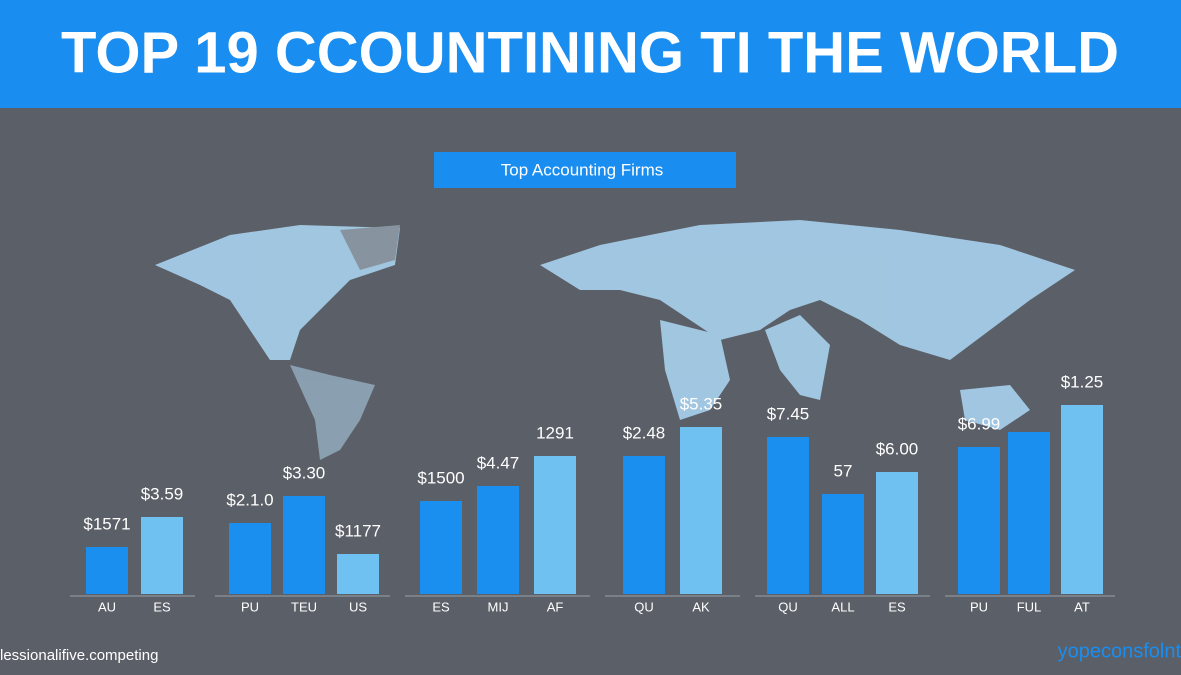 This screenshot has width=1181, height=675. I want to click on bar-annotation: $3.59, so click(162, 493).